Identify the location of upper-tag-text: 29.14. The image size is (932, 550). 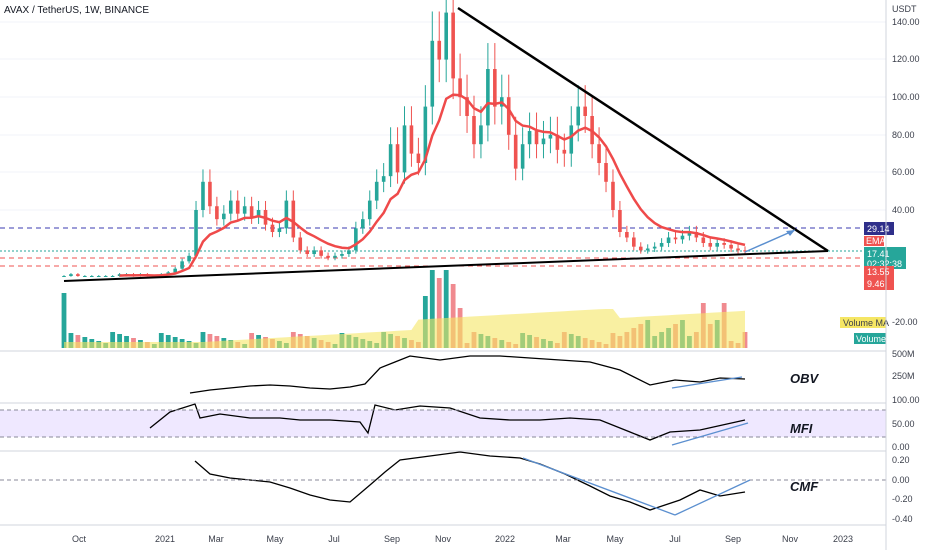
(878, 229).